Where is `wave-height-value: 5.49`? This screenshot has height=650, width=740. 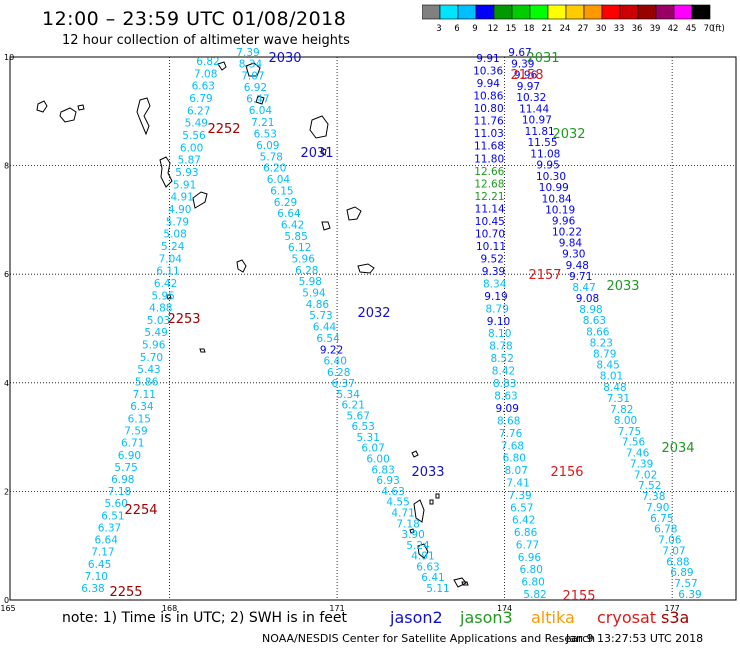 wave-height-value: 5.49 is located at coordinates (155, 333).